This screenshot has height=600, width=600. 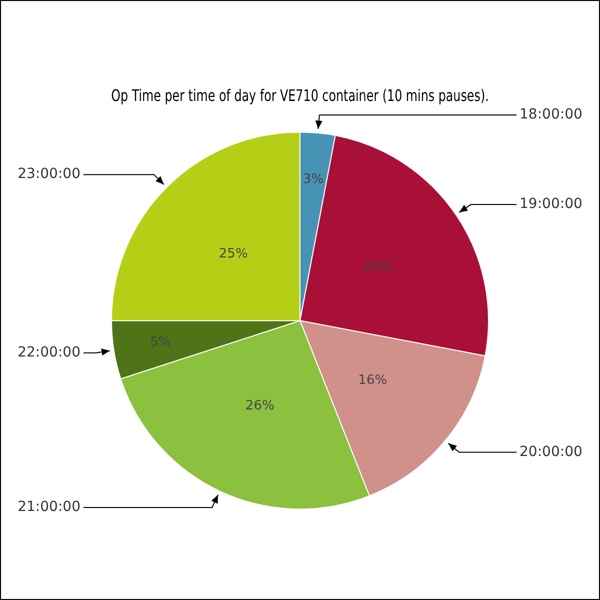 I want to click on slice-label: 19:00:00, so click(x=551, y=204).